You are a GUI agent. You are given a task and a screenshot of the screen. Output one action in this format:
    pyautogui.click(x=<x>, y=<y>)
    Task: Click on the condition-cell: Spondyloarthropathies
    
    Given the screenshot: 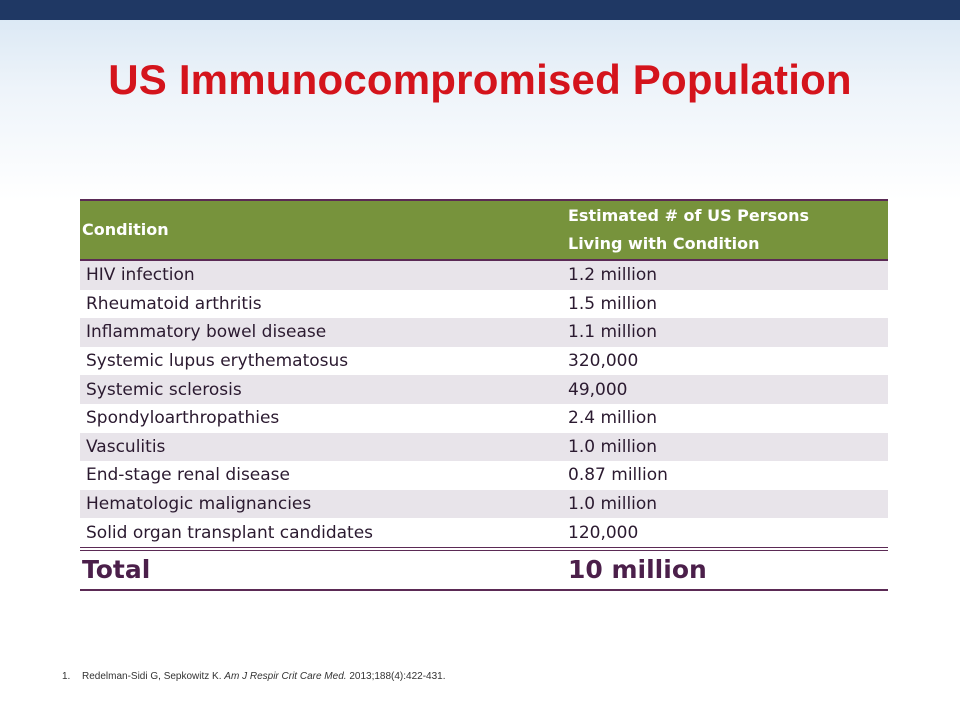 What is the action you would take?
    pyautogui.click(x=324, y=418)
    